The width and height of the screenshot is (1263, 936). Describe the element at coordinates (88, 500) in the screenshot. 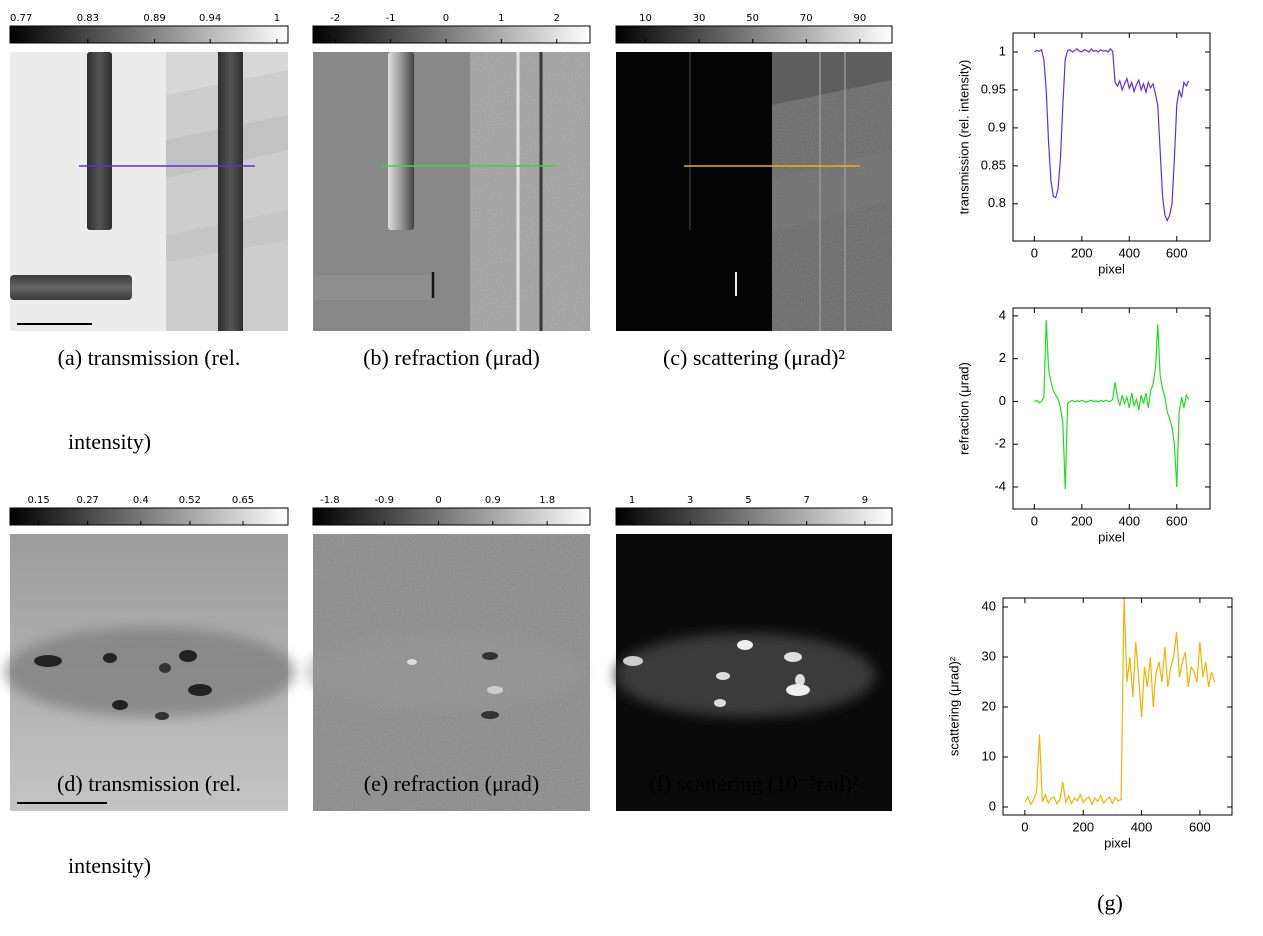

I see `colorbar-tick-label: 0.27` at that location.